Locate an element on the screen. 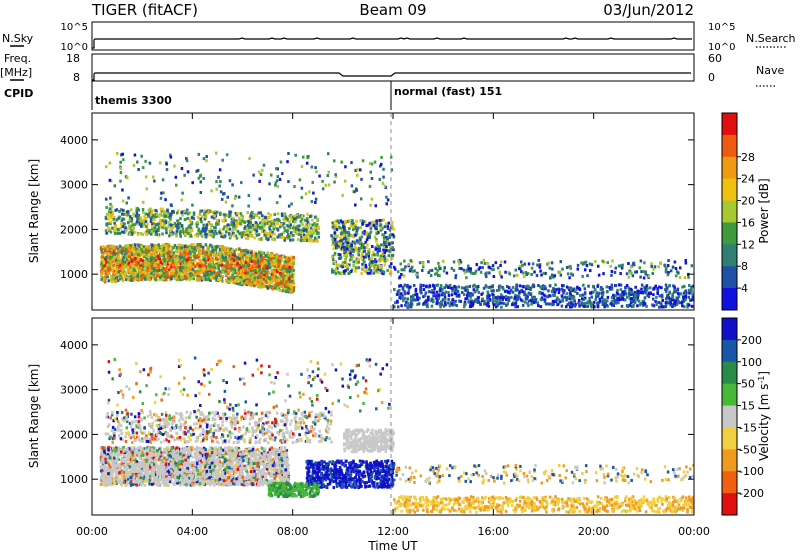 The width and height of the screenshot is (800, 554). radar-title: TIGER (fitACF) is located at coordinates (144, 10).